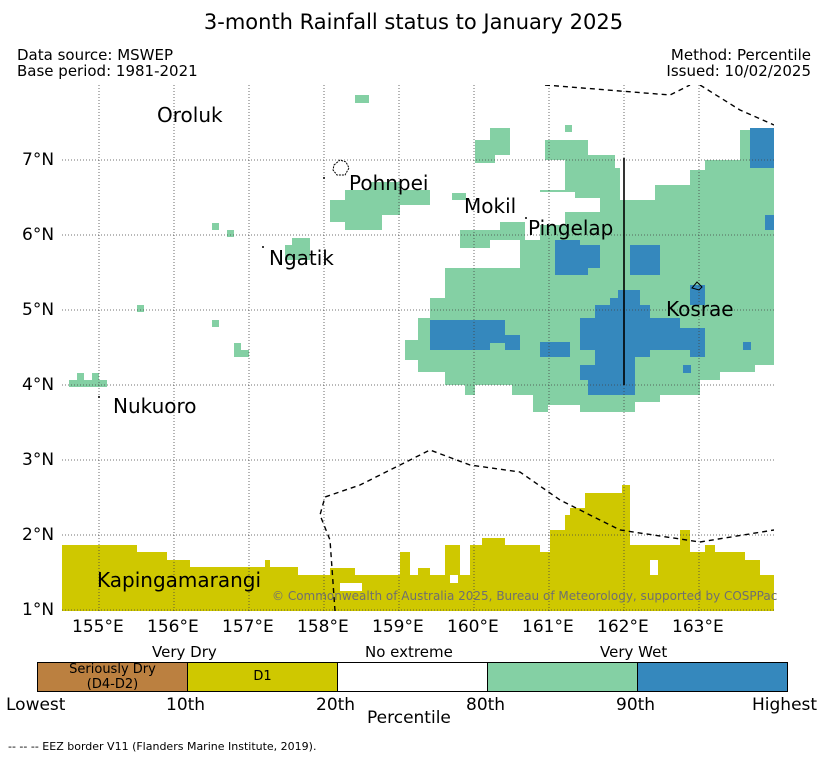 This screenshot has height=758, width=827. What do you see at coordinates (95, 55) in the screenshot?
I see `data-source: Data source: MSWEP` at bounding box center [95, 55].